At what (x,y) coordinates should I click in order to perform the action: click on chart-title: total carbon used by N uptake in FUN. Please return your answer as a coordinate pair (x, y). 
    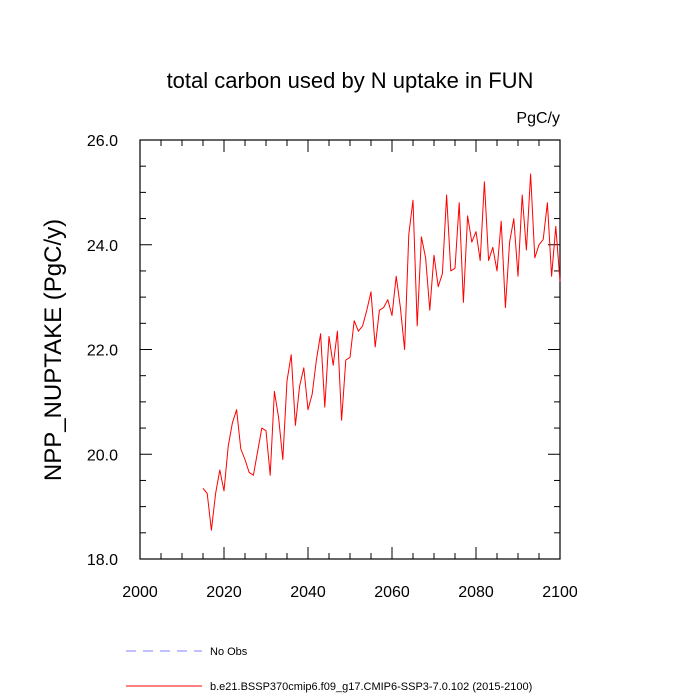
    Looking at the image, I should click on (350, 80).